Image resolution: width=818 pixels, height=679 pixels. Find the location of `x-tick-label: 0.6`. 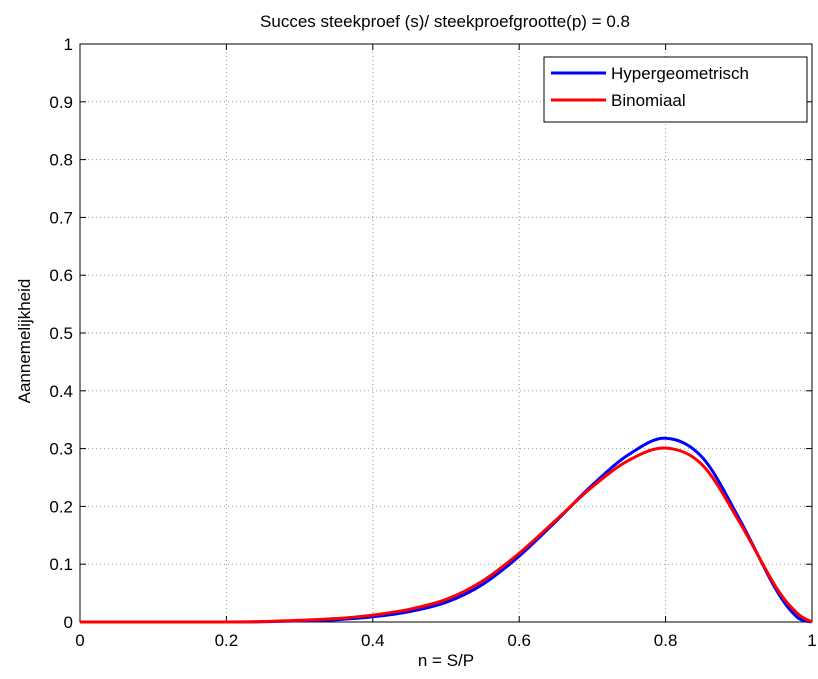

x-tick-label: 0.6 is located at coordinates (519, 640).